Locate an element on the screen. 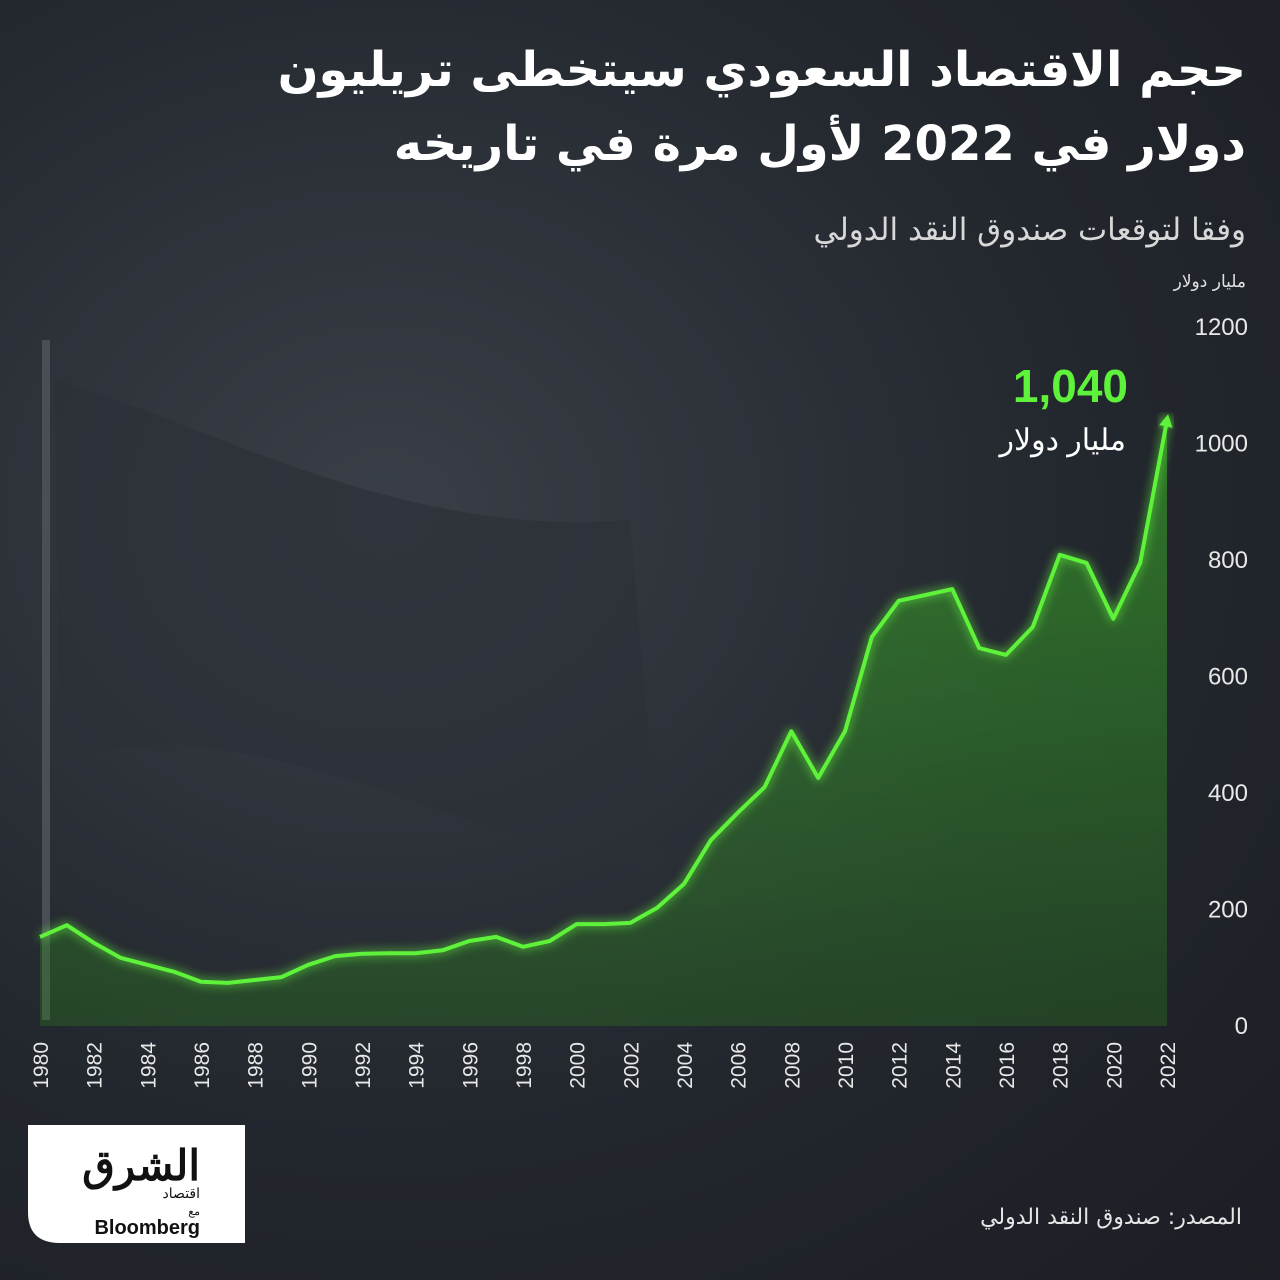 The width and height of the screenshot is (1280, 1280). x-tick-label: 2006 is located at coordinates (739, 1065).